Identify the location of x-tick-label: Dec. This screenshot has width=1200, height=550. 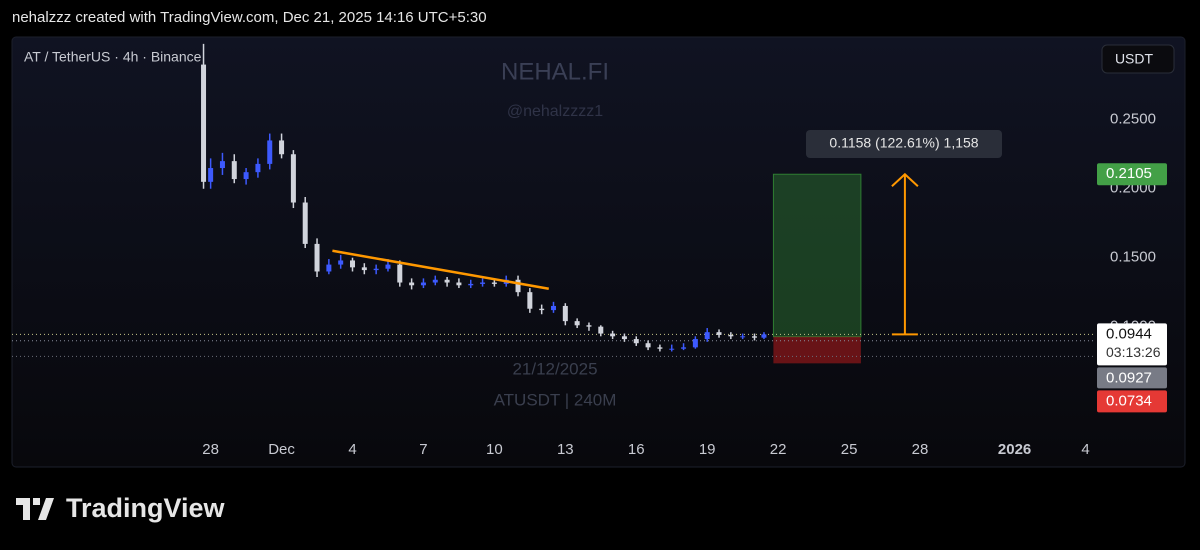
(281, 449).